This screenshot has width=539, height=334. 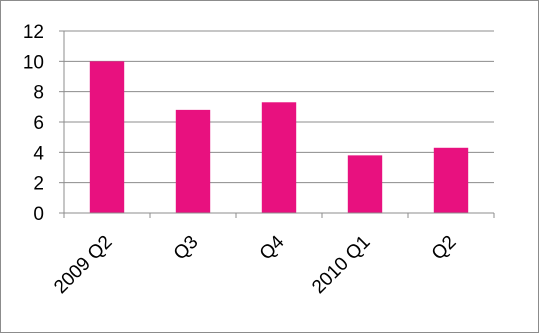 I want to click on x-tick-label-3: 2010 Q1, so click(x=341, y=265).